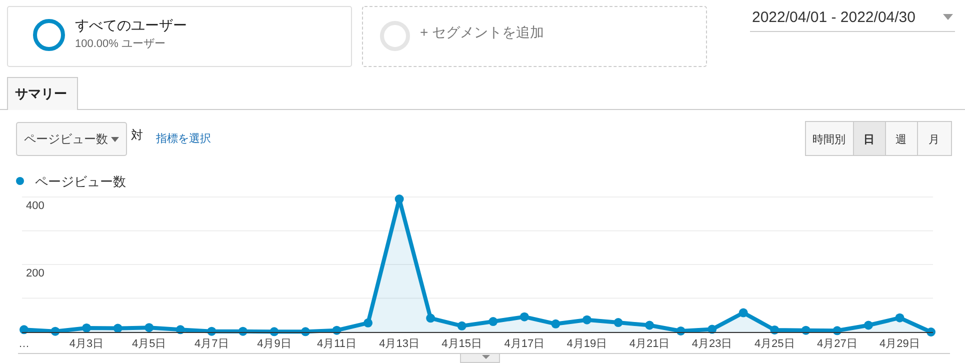  I want to click on text: 日, so click(869, 140).